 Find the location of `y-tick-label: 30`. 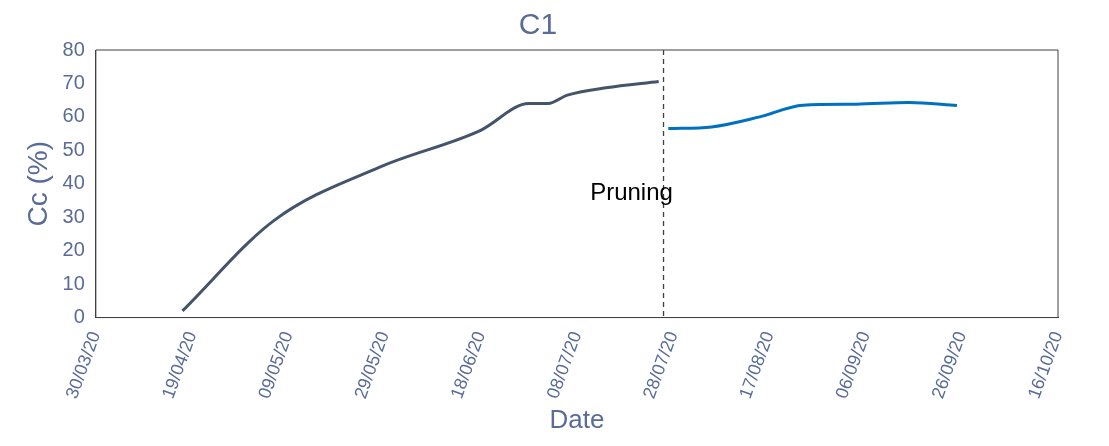

y-tick-label: 30 is located at coordinates (73, 215).